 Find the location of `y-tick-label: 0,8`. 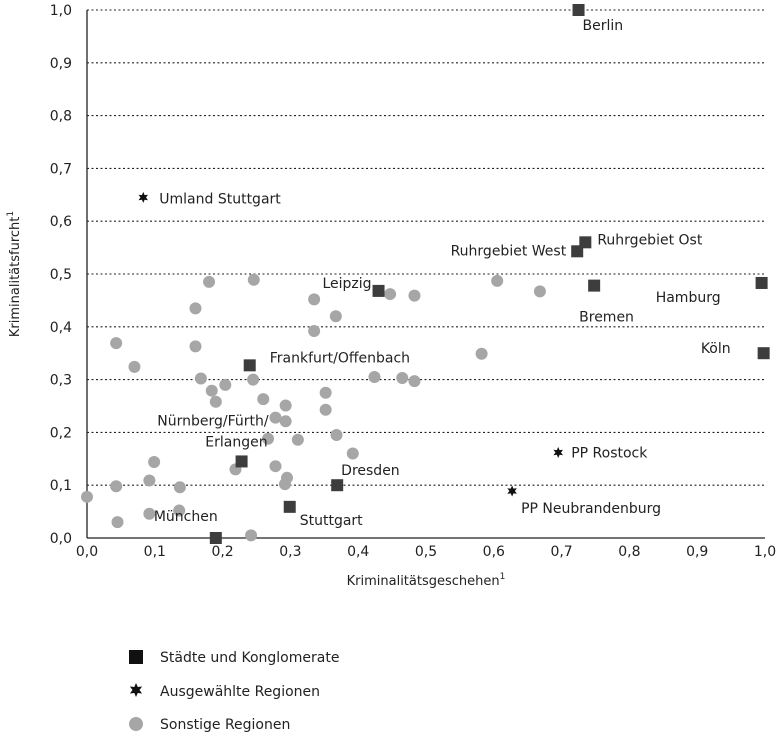

y-tick-label: 0,8 is located at coordinates (61, 117).